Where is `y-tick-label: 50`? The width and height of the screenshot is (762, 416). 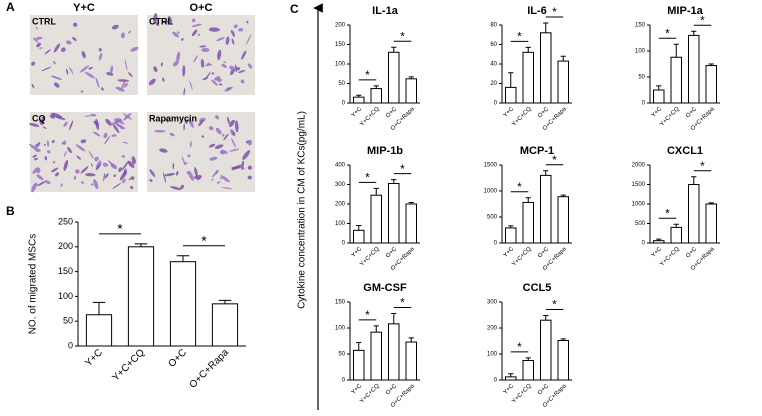 y-tick-label: 50 is located at coordinates (68, 321).